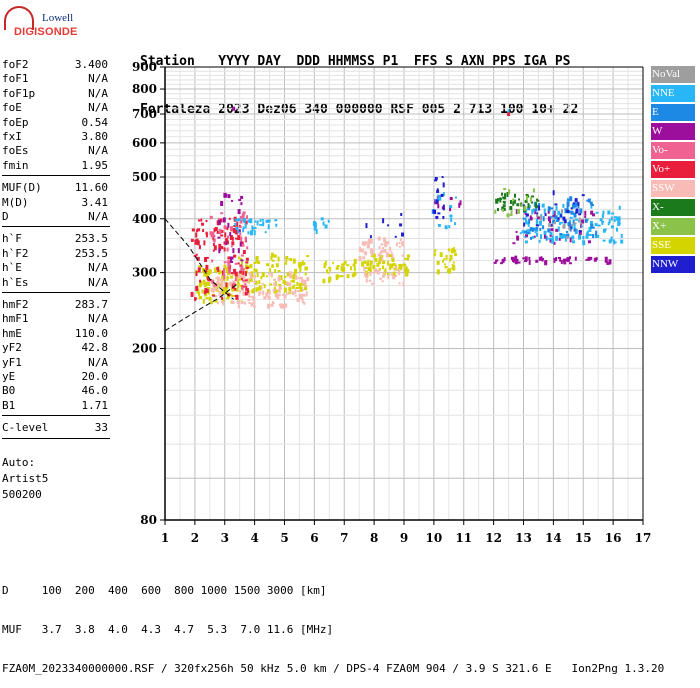  Describe the element at coordinates (673, 74) in the screenshot. I see `legend-item-noval: NoVal` at that location.